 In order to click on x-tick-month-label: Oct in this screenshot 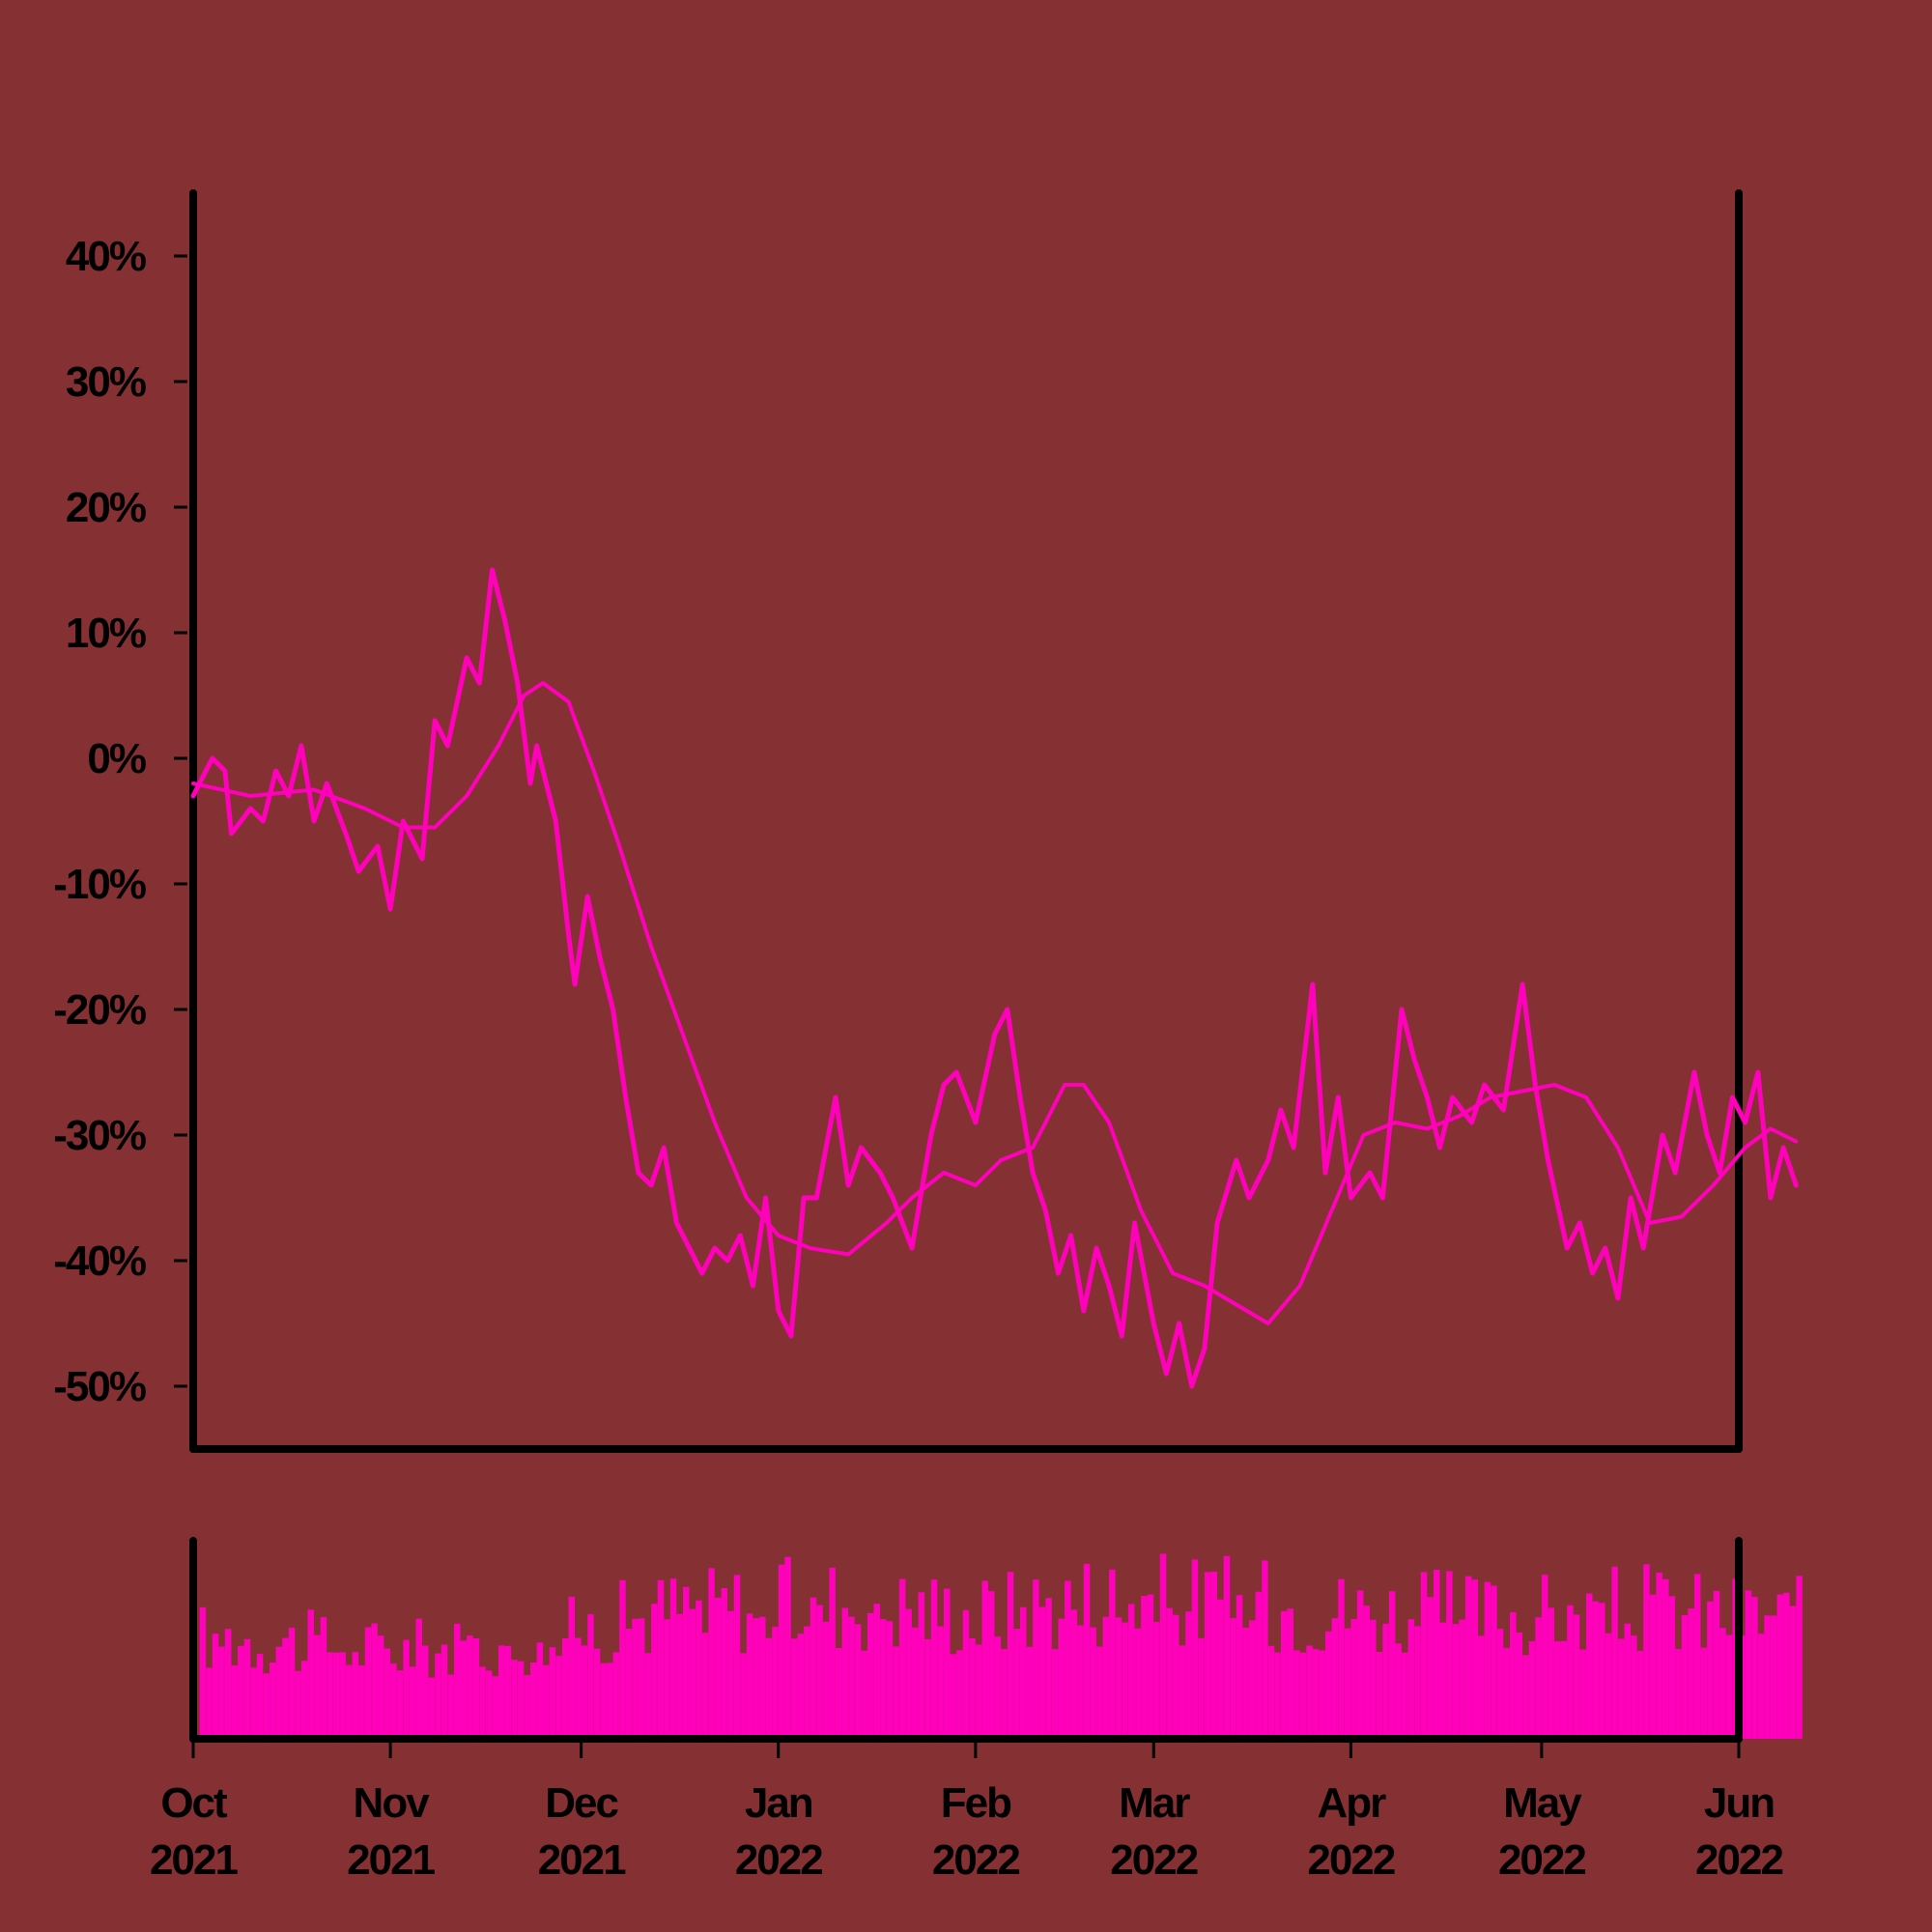, I will do `click(194, 1803)`.